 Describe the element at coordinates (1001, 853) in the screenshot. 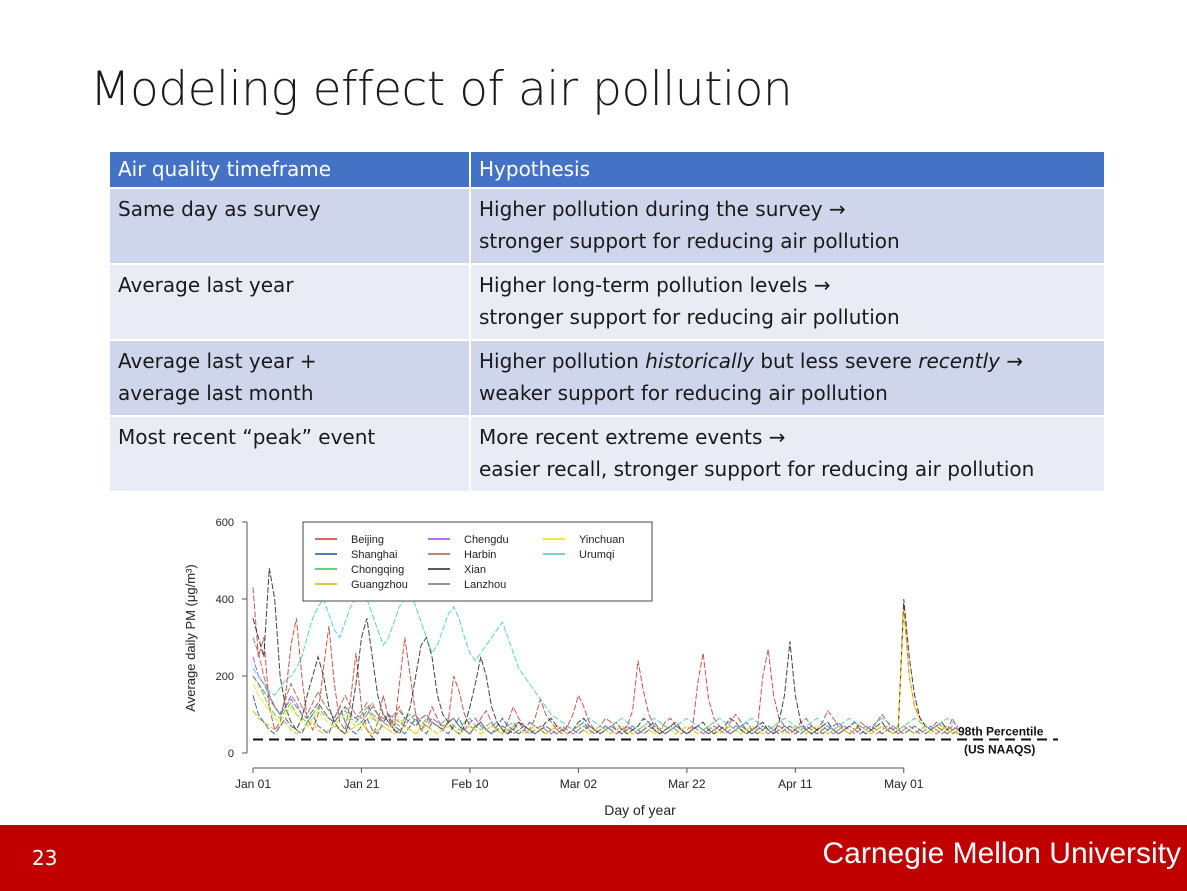

I see `brand-wordmark: Carnegie Mellon University` at that location.